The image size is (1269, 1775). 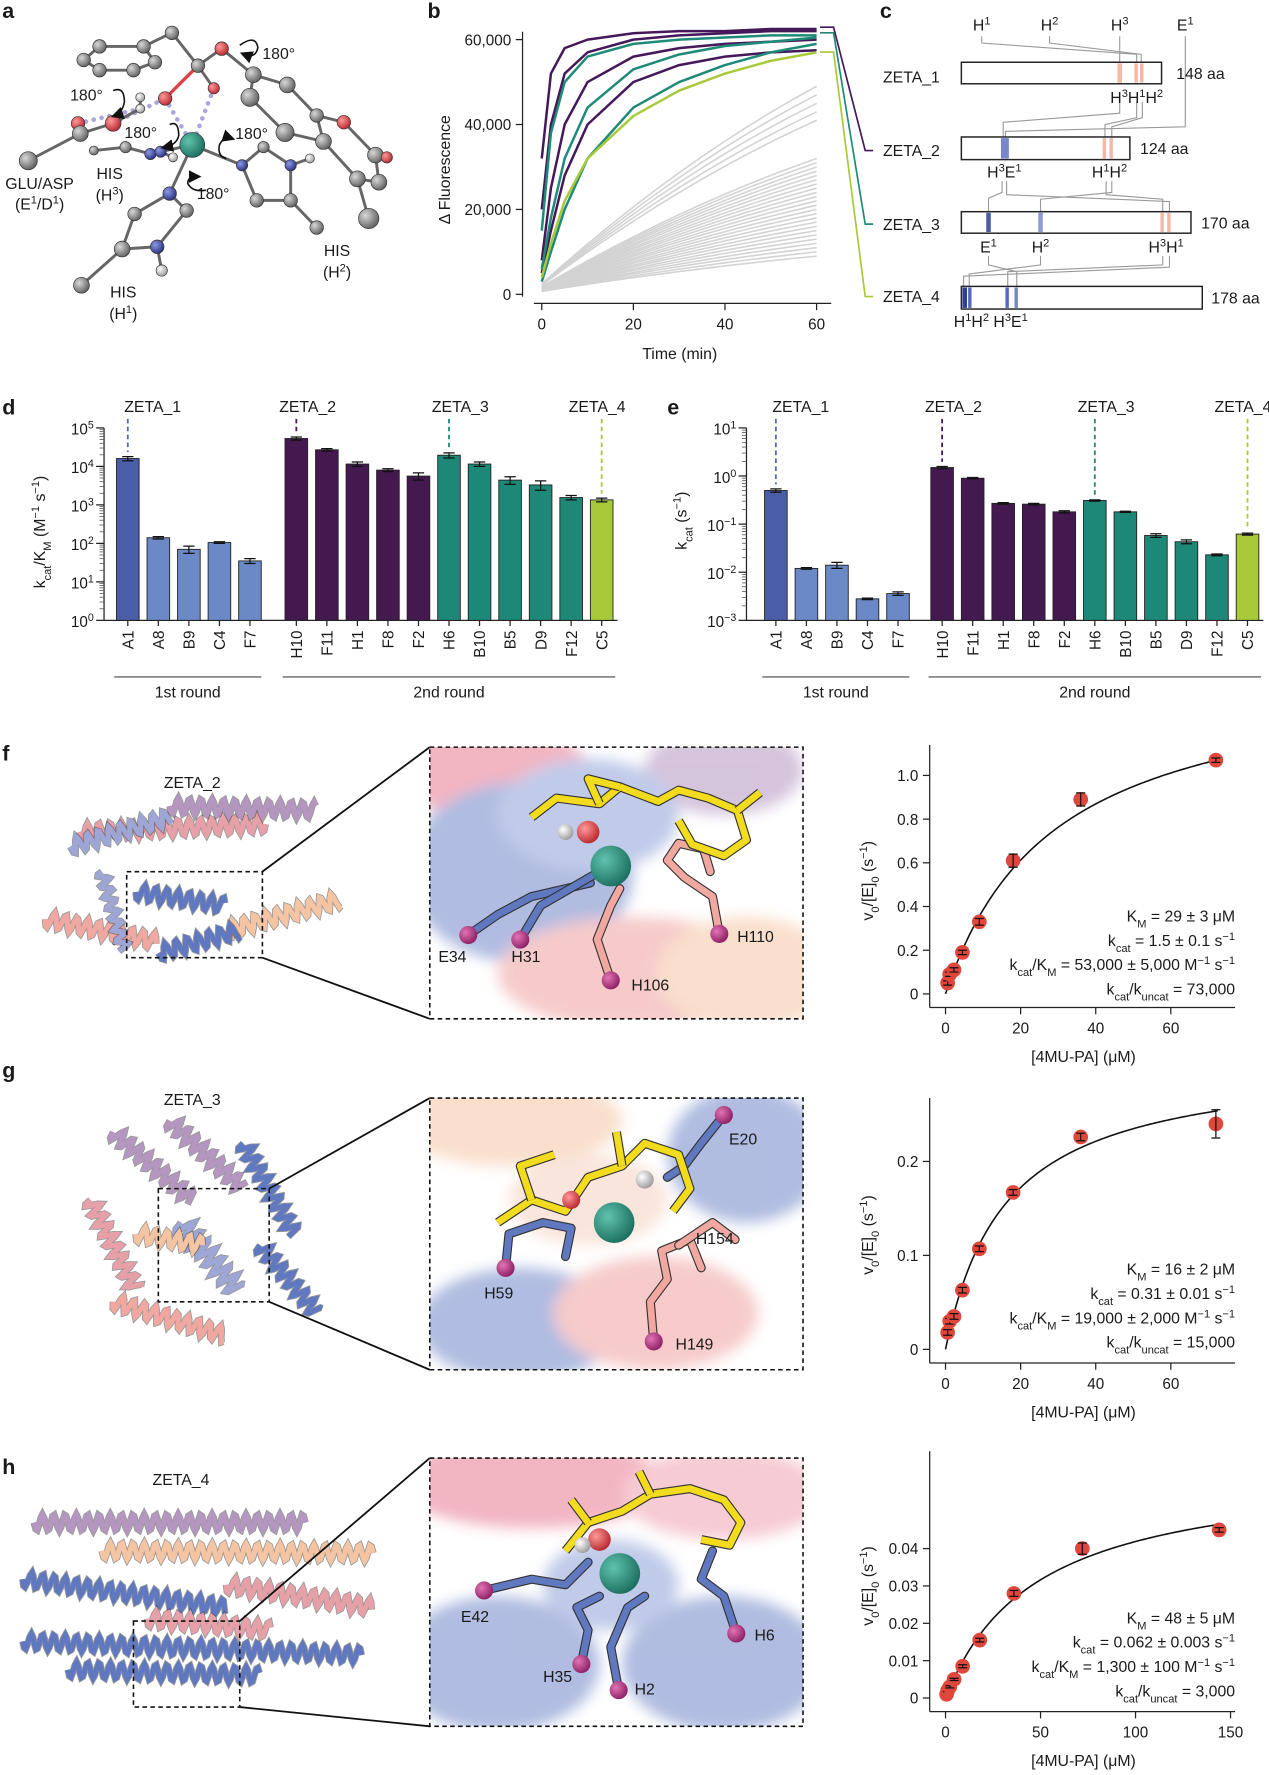 I want to click on highlight-label-zeta_2: ZETA_2, so click(x=307, y=407).